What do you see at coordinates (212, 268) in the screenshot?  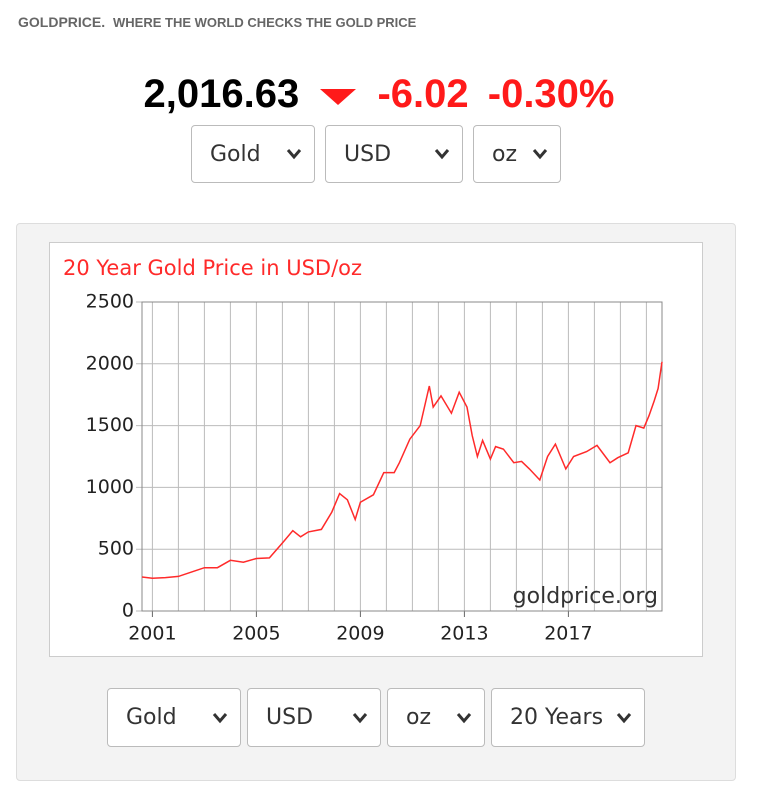 I see `chart-title: 20 Year Gold Price in USD/oz` at bounding box center [212, 268].